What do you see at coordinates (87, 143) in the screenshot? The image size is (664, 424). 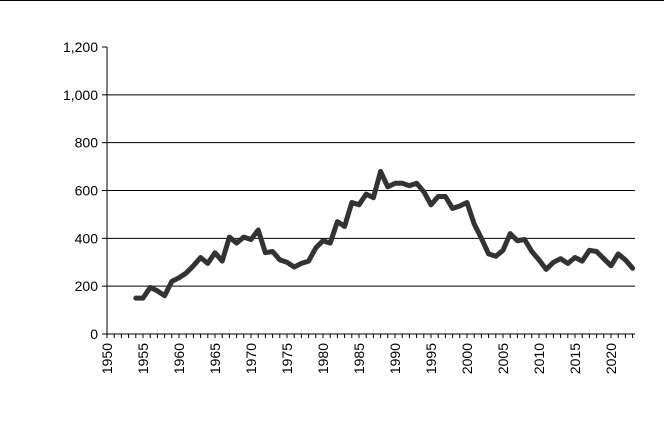 I see `y-tick-label: 800` at bounding box center [87, 143].